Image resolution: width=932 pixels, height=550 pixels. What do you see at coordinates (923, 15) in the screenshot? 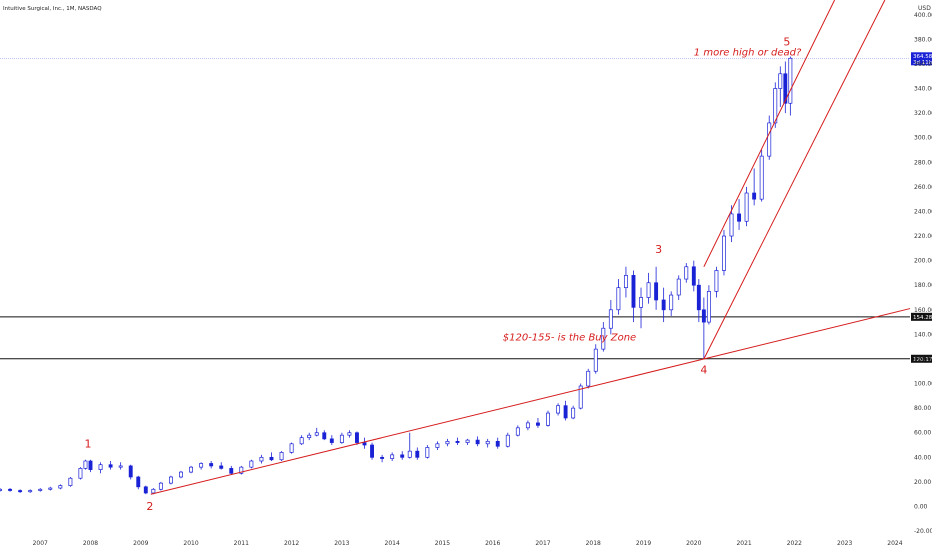
I see `y-tick-label: 400.00` at bounding box center [923, 15].